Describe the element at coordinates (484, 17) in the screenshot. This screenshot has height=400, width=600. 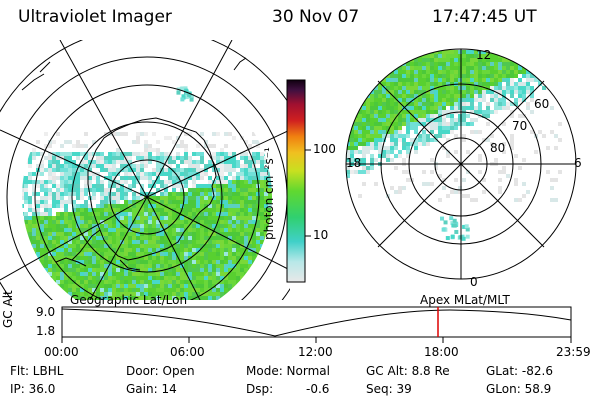
I see `image-time: 17:47:45 UT` at that location.